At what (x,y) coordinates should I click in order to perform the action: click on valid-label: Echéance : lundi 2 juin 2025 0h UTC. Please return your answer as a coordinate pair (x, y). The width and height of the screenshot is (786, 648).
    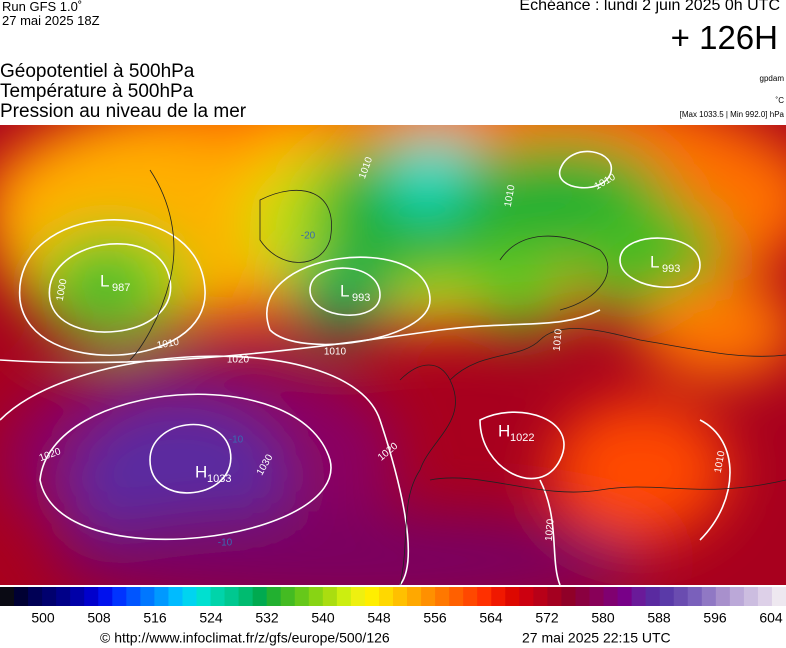
    Looking at the image, I should click on (649, 7).